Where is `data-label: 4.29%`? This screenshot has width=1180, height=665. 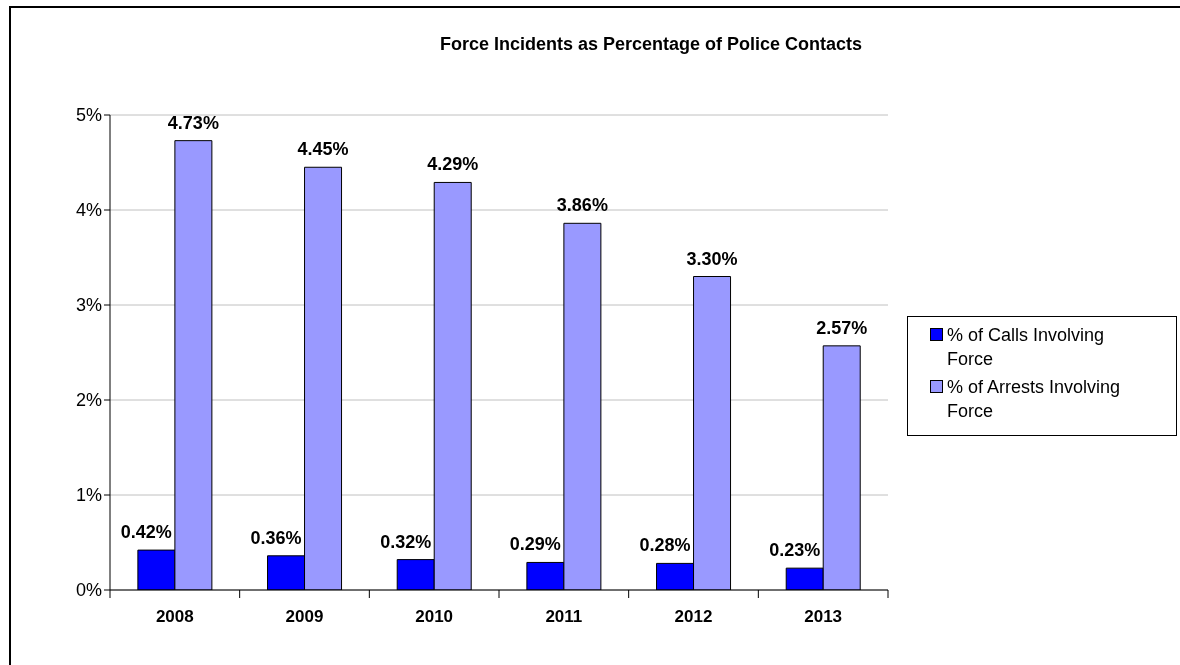 data-label: 4.29% is located at coordinates (453, 164).